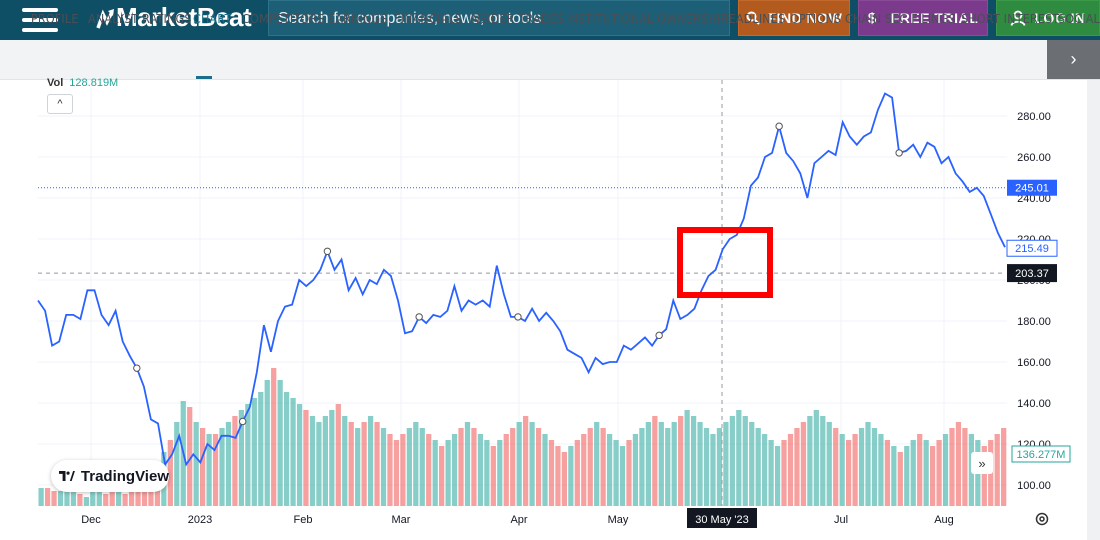 The image size is (1100, 540). What do you see at coordinates (1032, 248) in the screenshot?
I see `current-price-tag: 215.49` at bounding box center [1032, 248].